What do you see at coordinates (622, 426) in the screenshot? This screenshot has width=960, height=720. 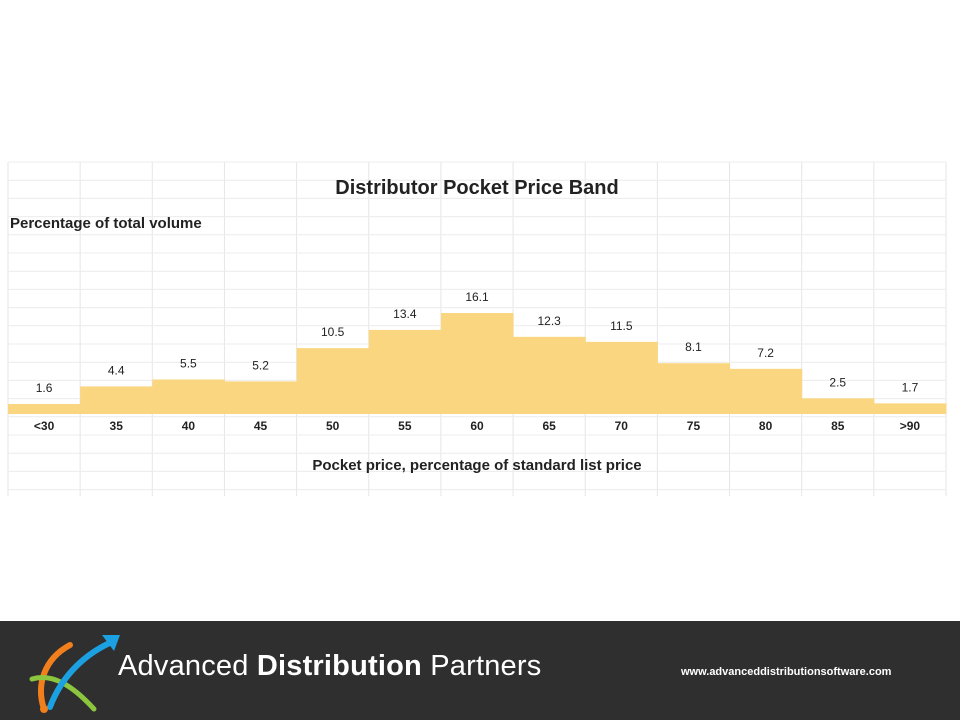 I see `x-tick-label: 70` at bounding box center [622, 426].